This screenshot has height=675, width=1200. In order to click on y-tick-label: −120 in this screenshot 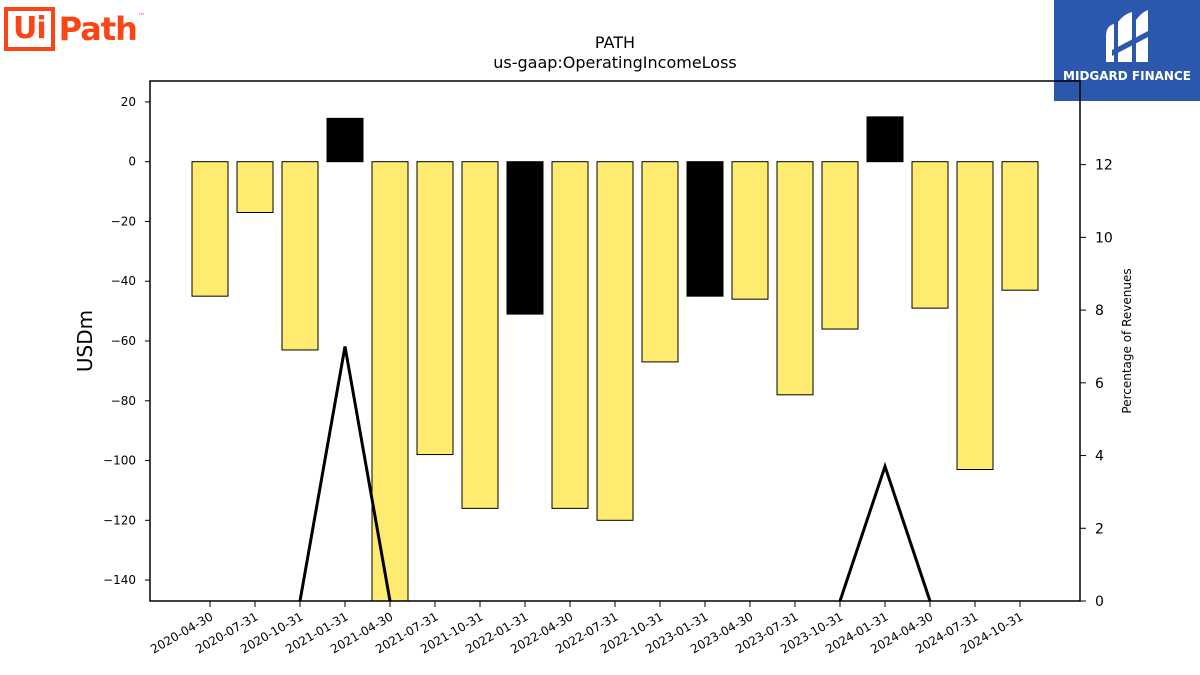, I will do `click(119, 520)`.